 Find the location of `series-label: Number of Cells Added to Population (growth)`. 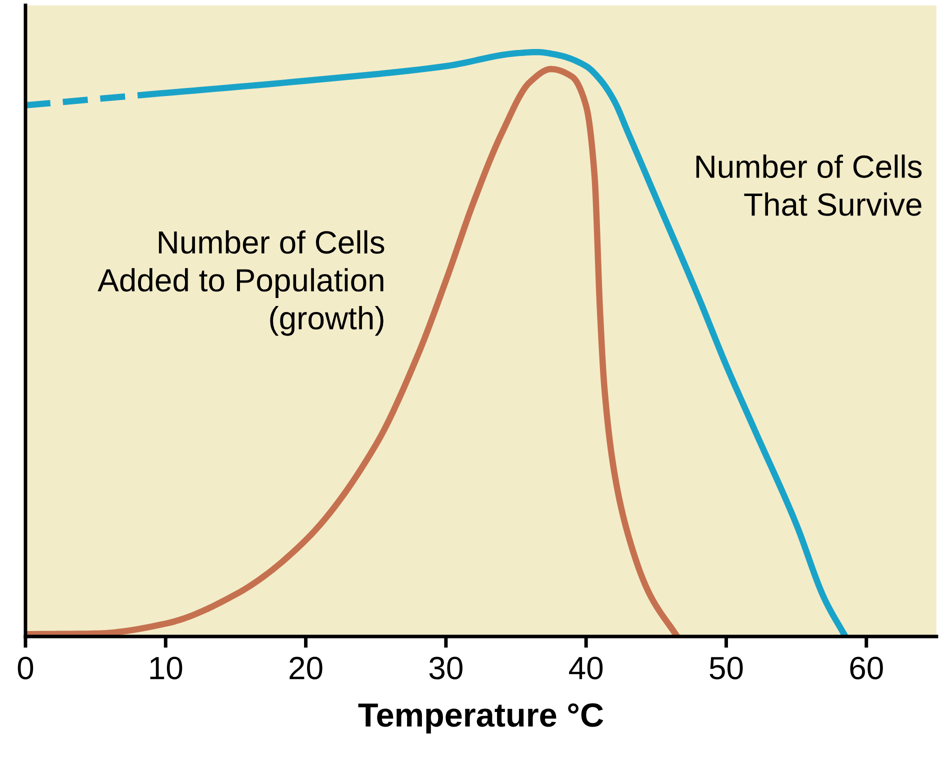

series-label: Number of Cells Added to Population (growth) is located at coordinates (241, 283).